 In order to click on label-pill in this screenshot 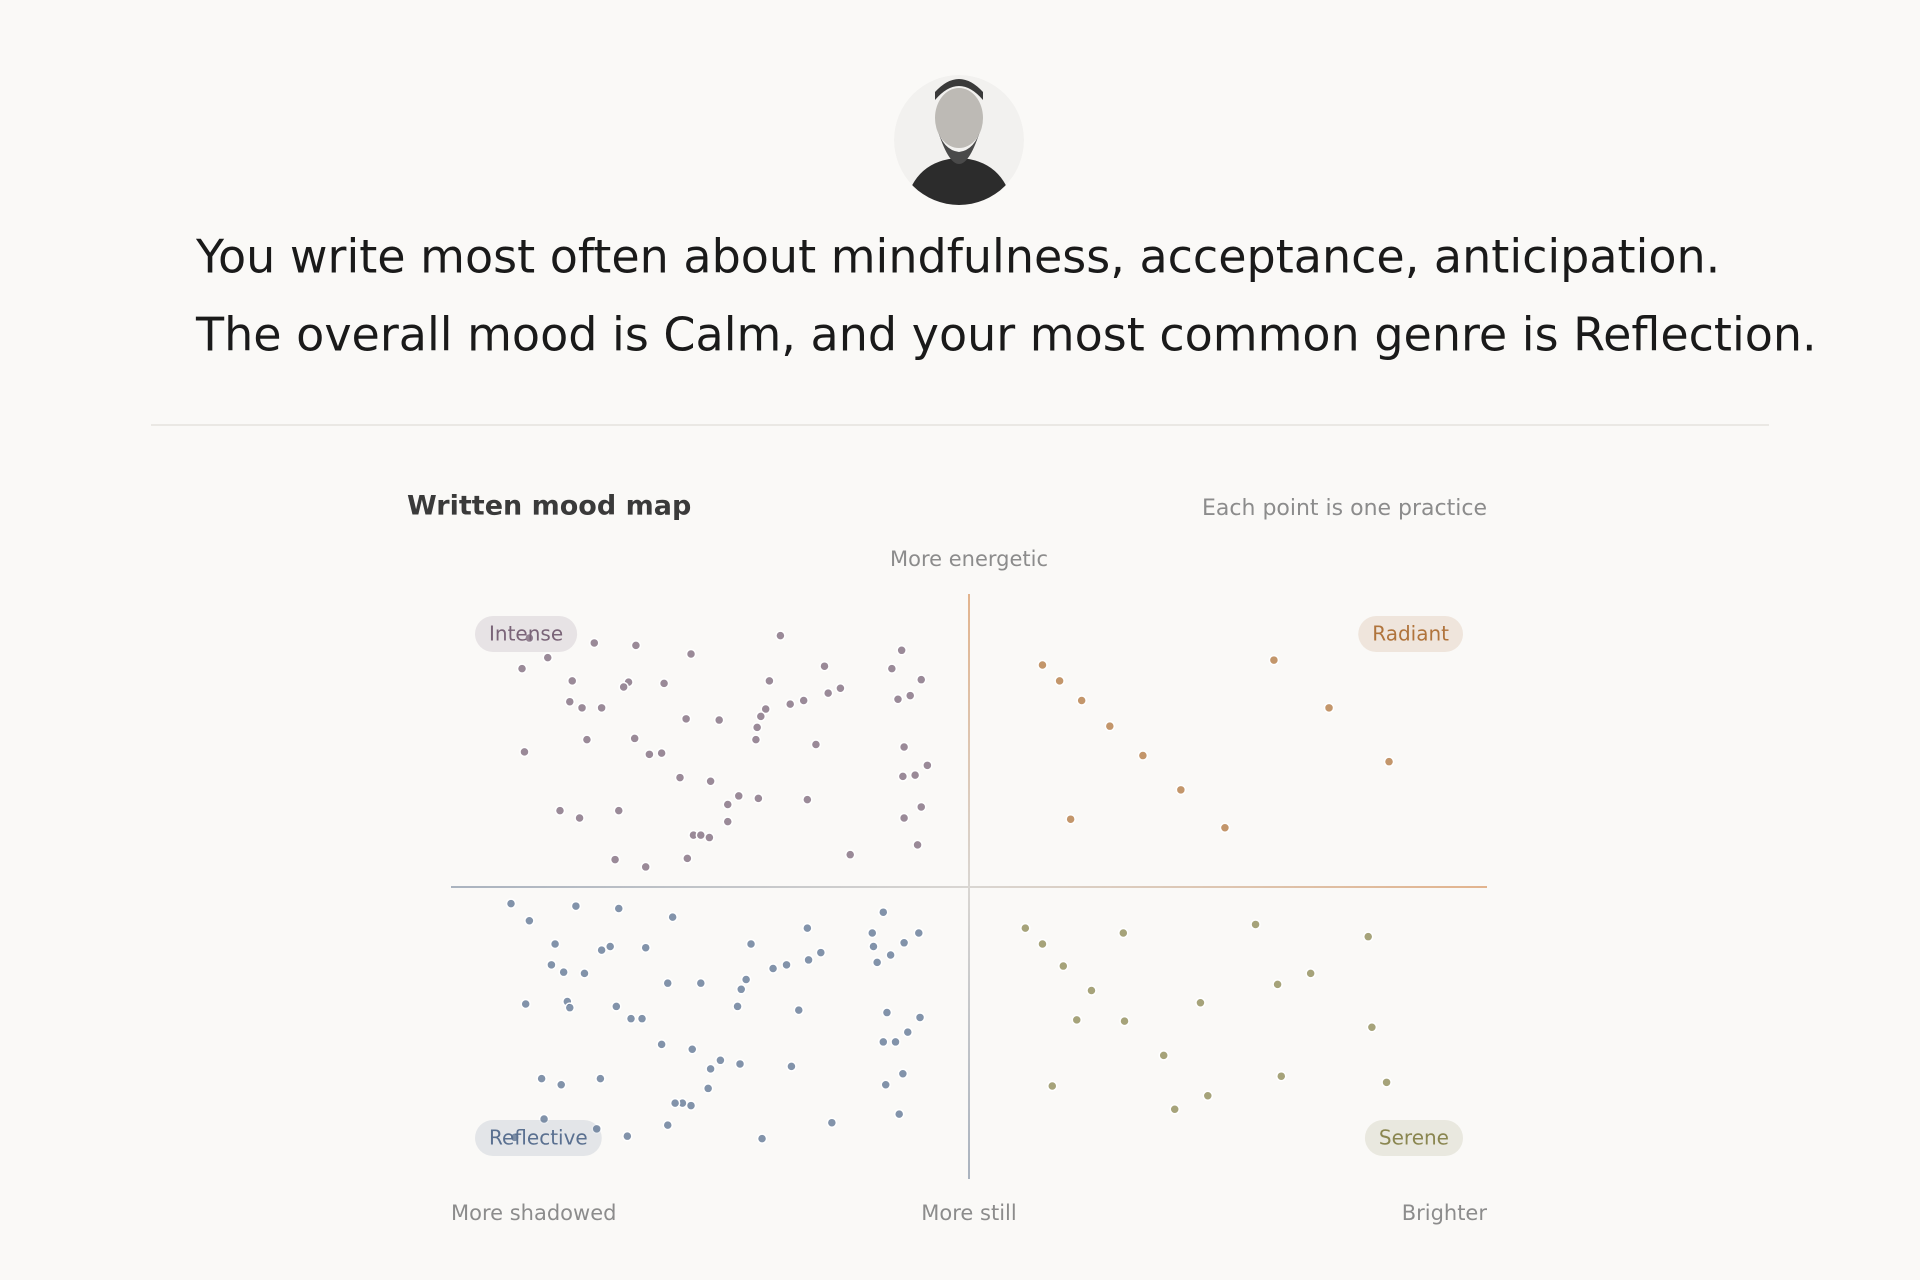, I will do `click(1410, 634)`.